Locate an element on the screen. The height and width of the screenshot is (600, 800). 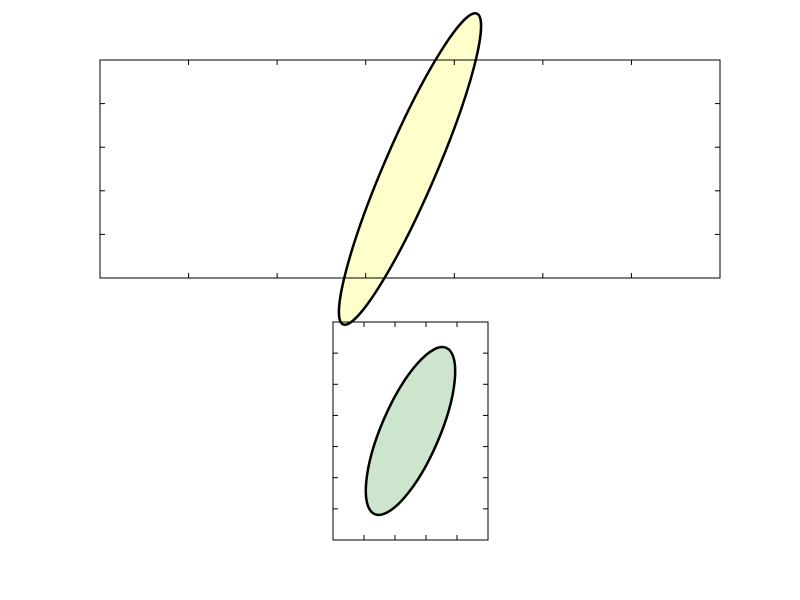
bottom-axes is located at coordinates (410, 431).